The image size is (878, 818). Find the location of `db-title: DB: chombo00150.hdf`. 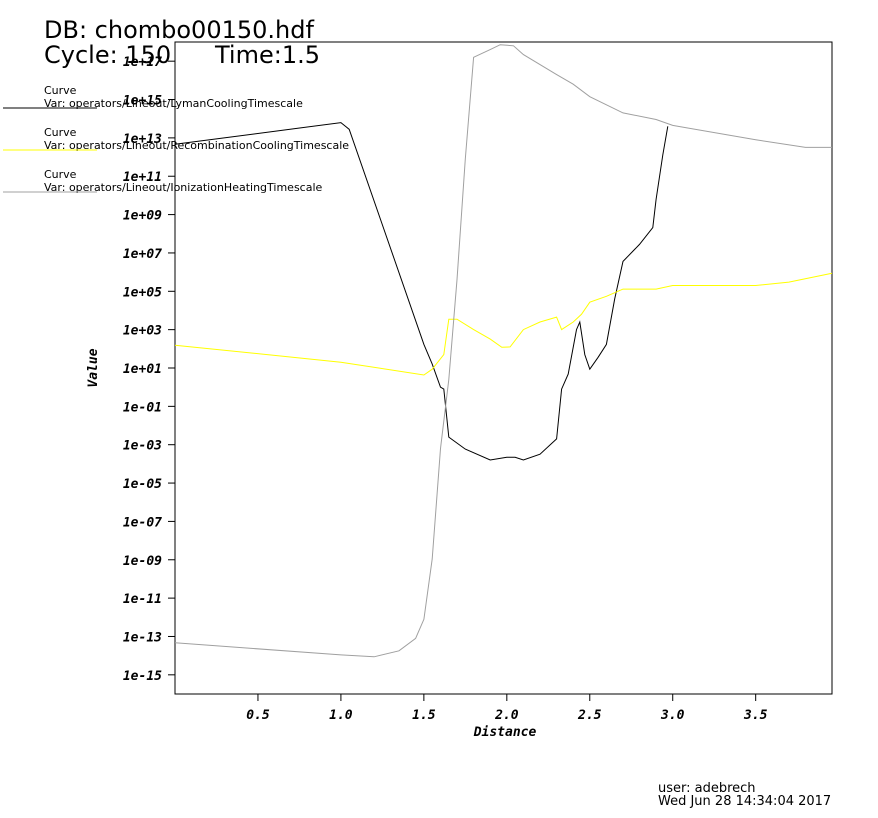

db-title: DB: chombo00150.hdf is located at coordinates (179, 30).